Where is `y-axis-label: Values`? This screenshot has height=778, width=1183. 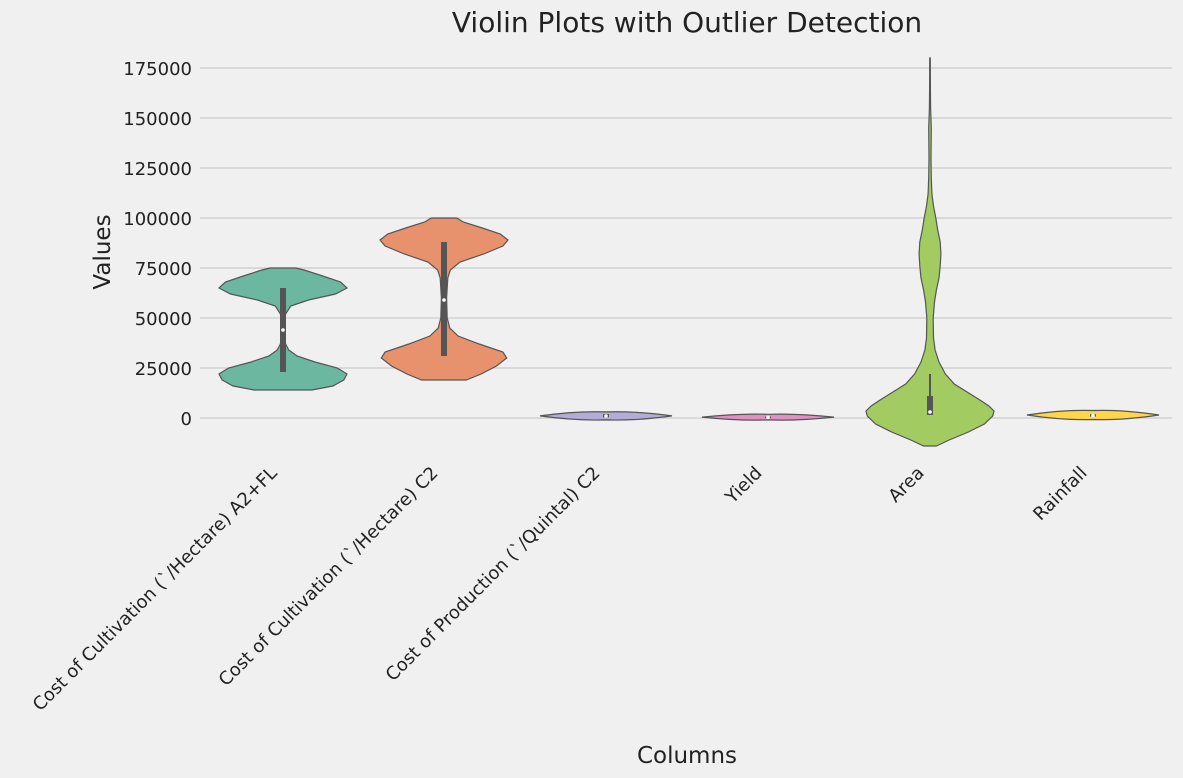
y-axis-label: Values is located at coordinates (103, 251).